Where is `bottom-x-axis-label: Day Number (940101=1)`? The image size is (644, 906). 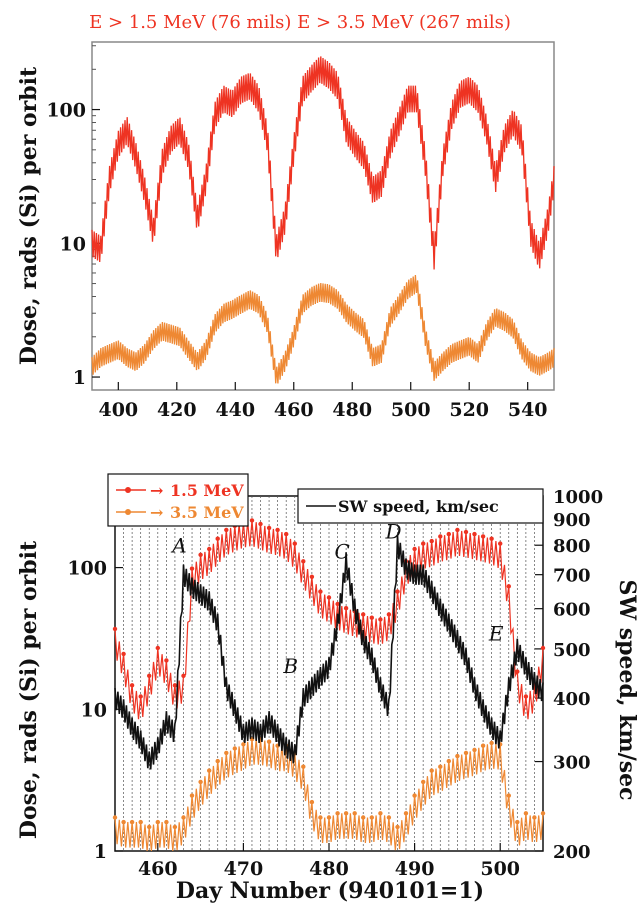 bottom-x-axis-label: Day Number (940101=1) is located at coordinates (330, 891).